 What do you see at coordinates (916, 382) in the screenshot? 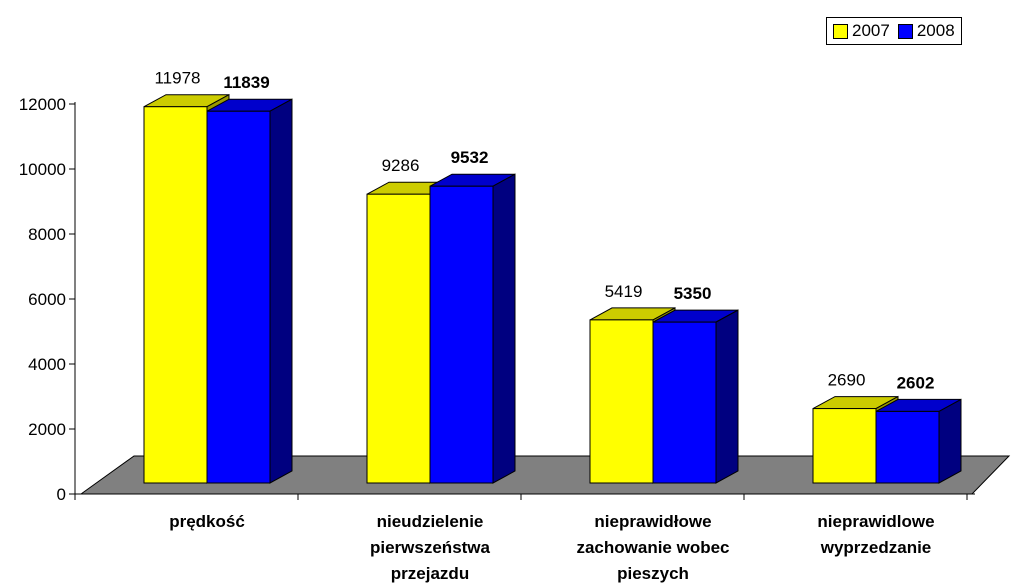
I see `data-label: 2602` at bounding box center [916, 382].